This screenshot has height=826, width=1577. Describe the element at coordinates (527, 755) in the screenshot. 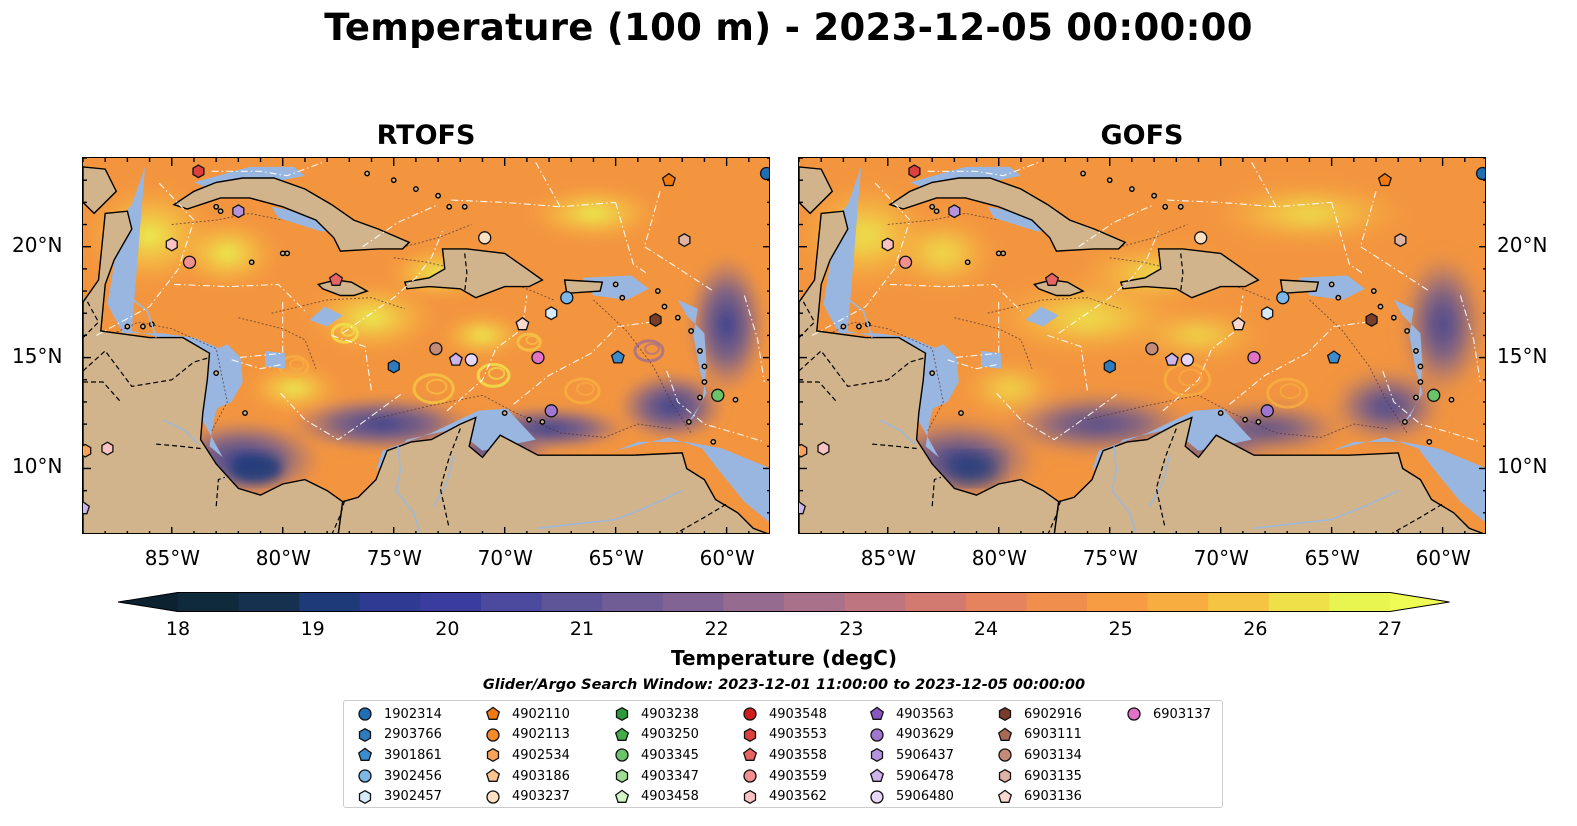

I see `legend-entry-4902534: 4902534` at that location.